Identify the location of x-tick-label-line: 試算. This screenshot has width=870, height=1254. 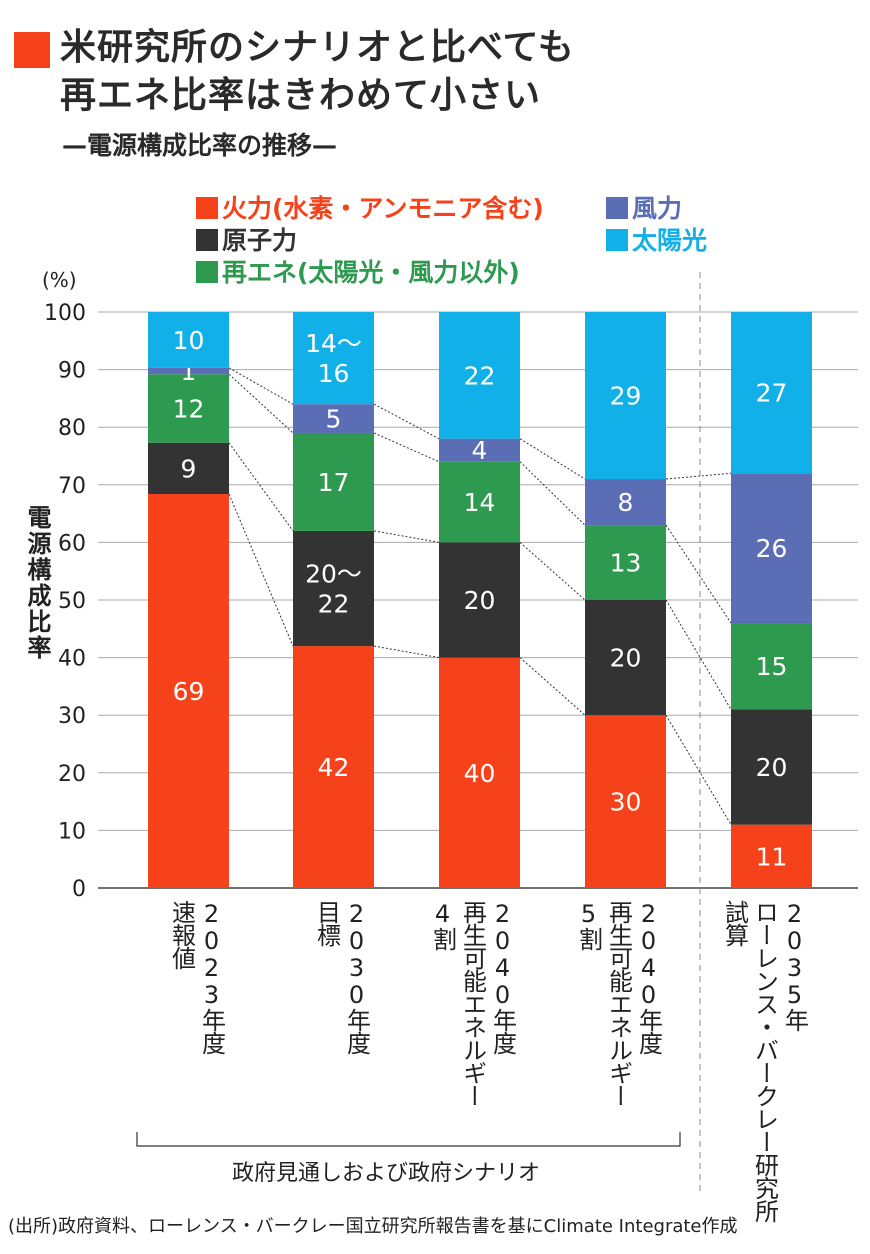
(734, 923).